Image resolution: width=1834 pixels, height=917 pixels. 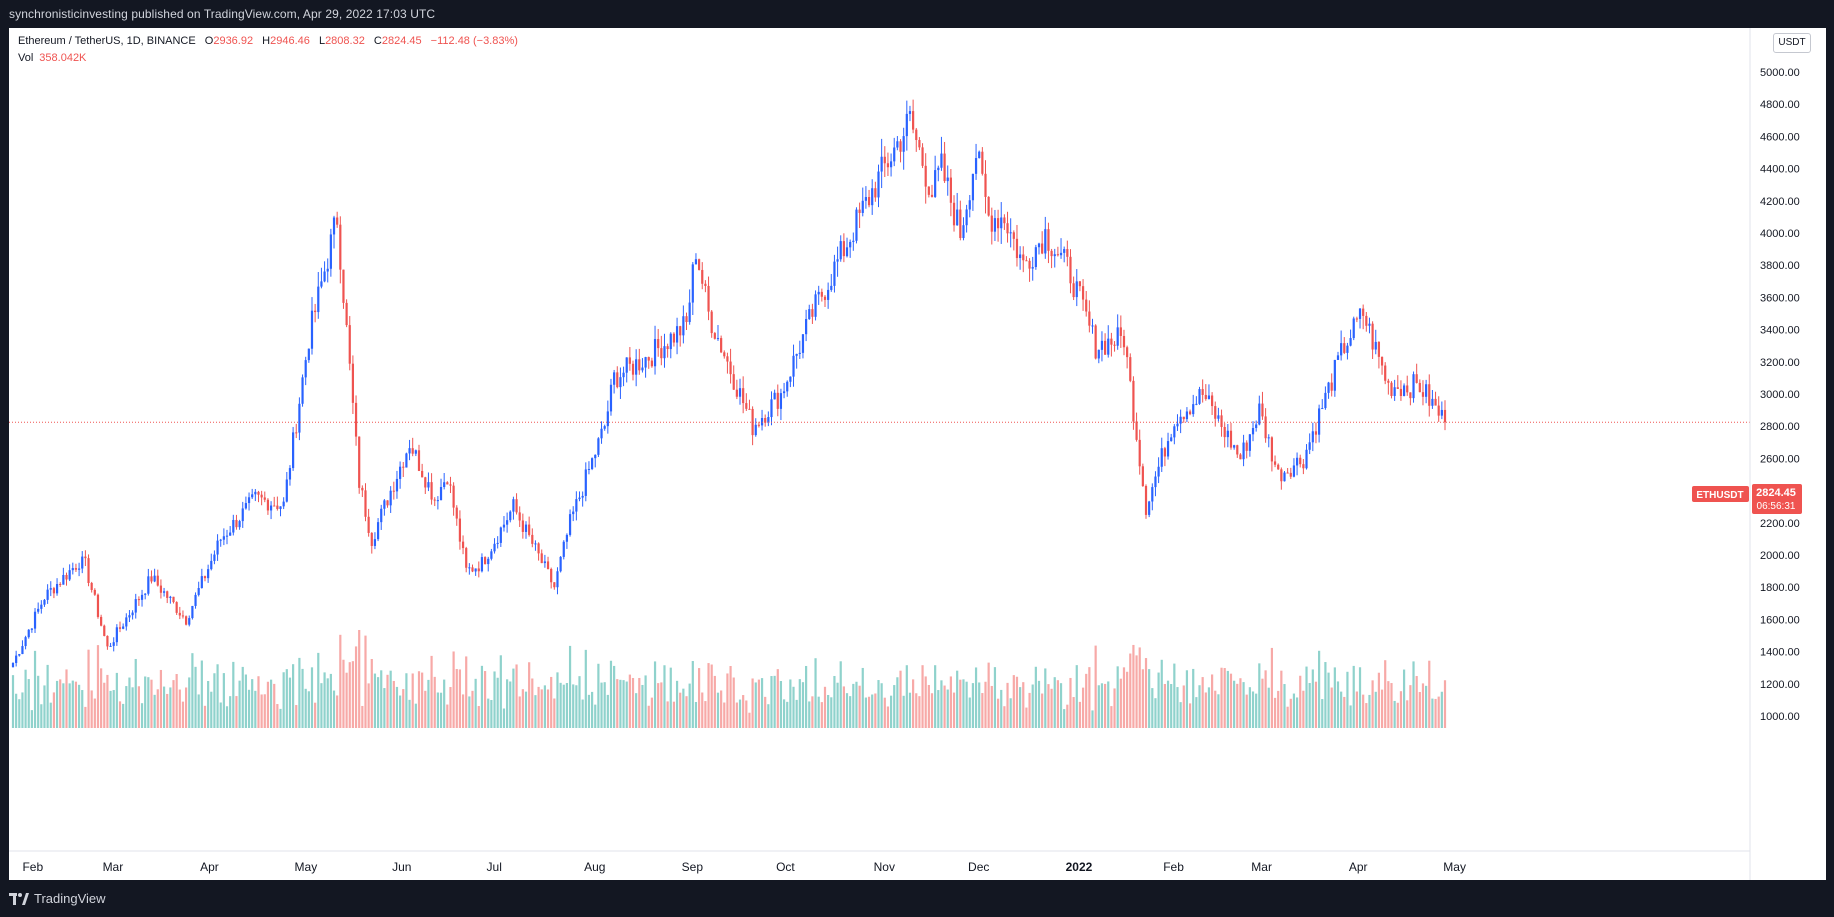 What do you see at coordinates (322, 41) in the screenshot?
I see `low-label: L` at bounding box center [322, 41].